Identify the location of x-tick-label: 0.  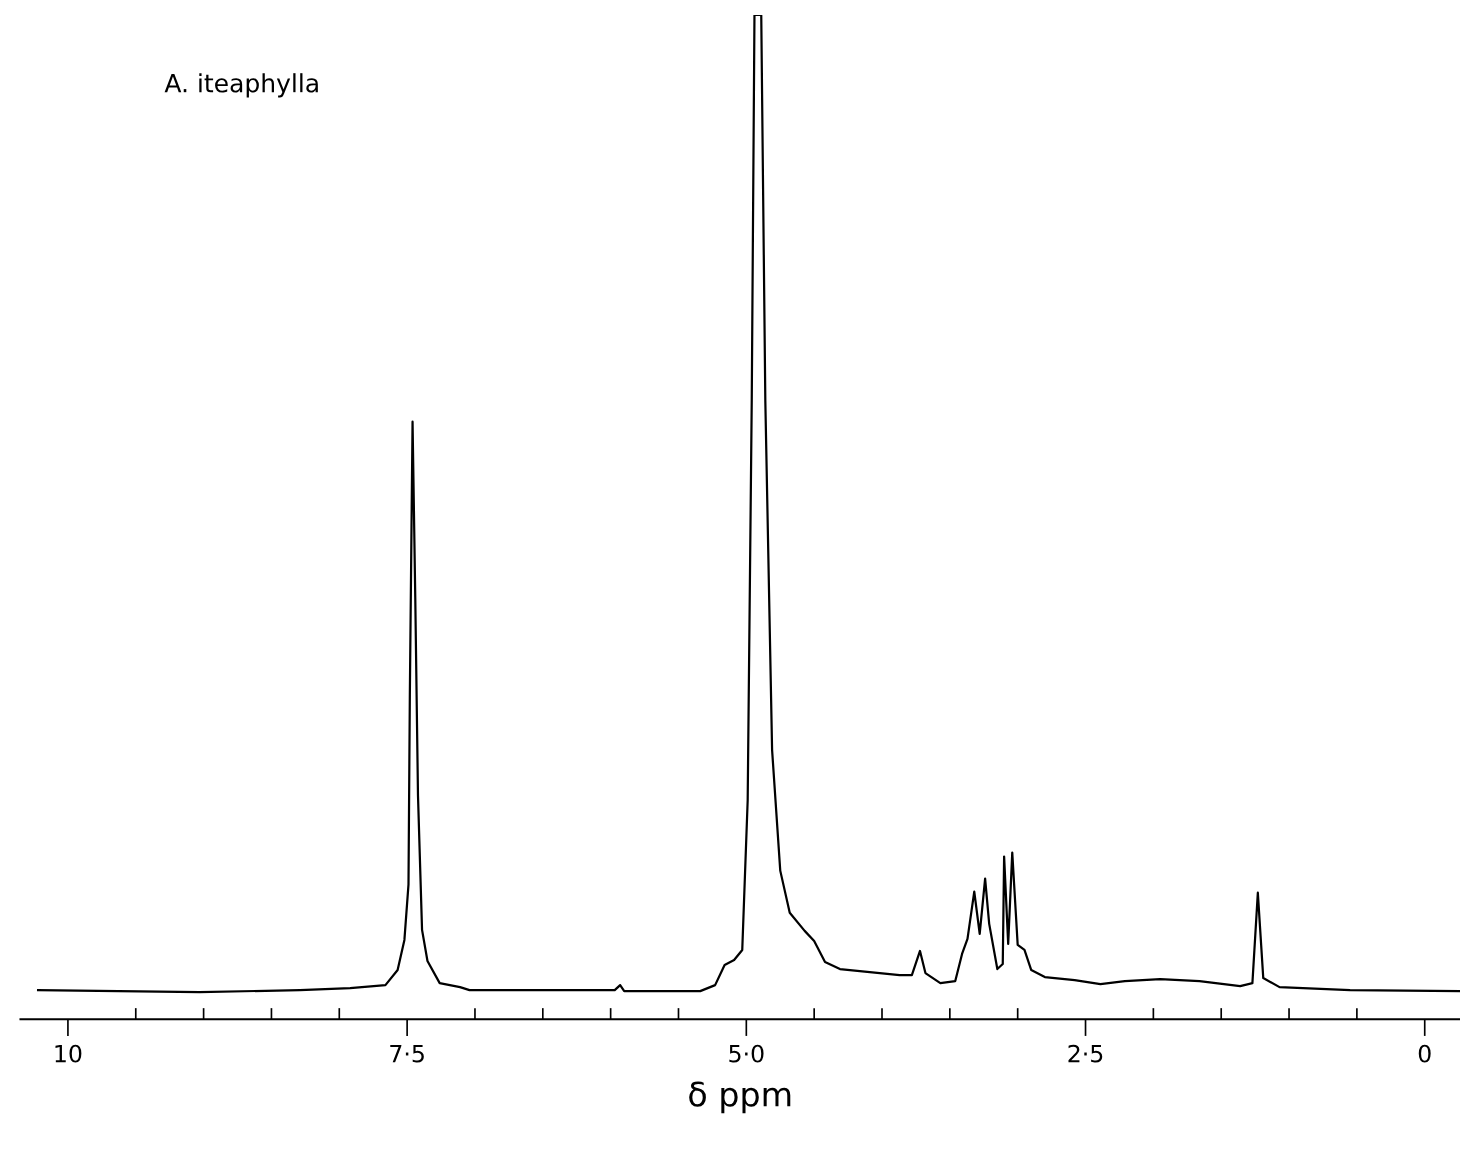
(1424, 1053).